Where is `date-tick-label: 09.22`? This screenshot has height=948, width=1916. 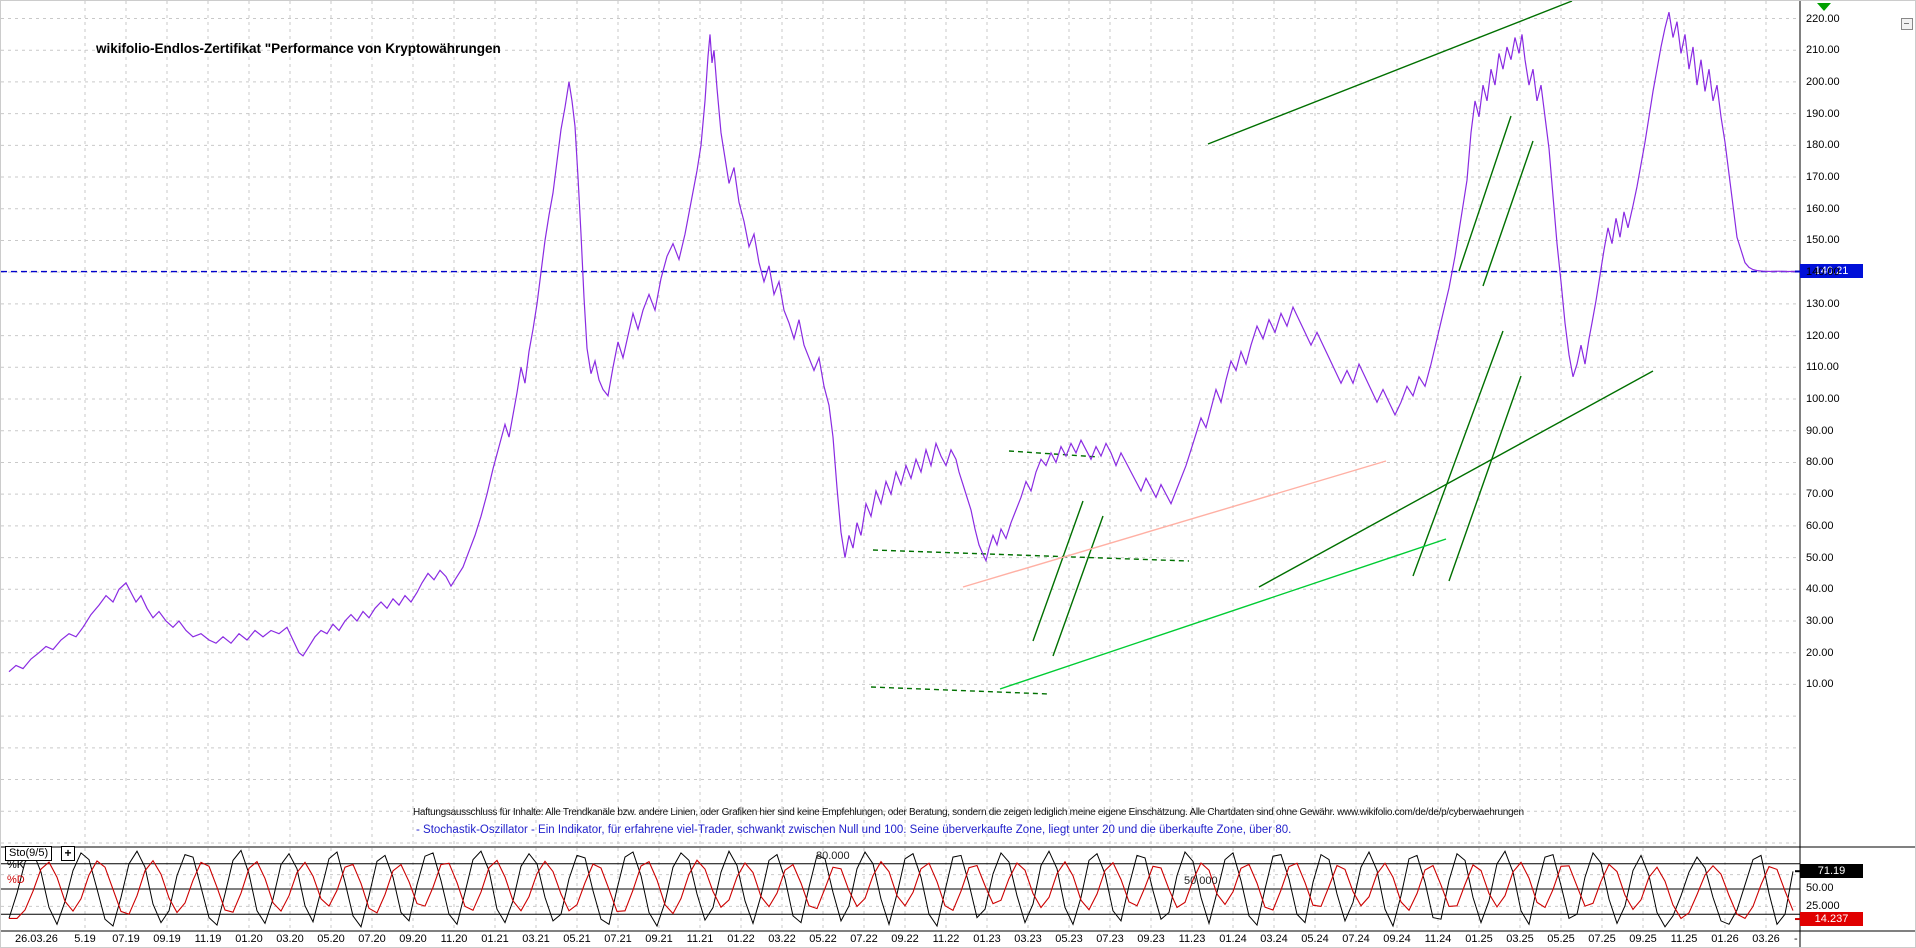
date-tick-label: 09.22 is located at coordinates (905, 939).